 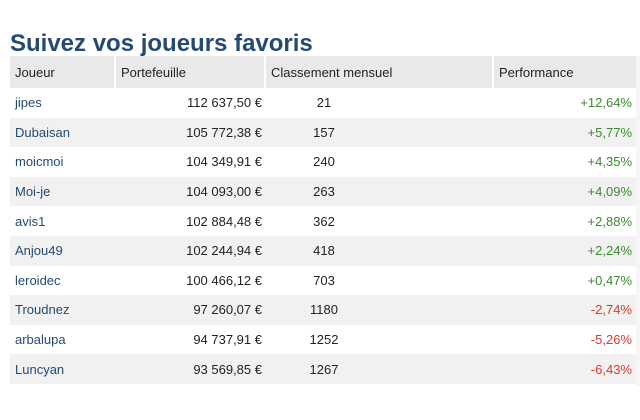 What do you see at coordinates (380, 310) in the screenshot?
I see `monthly-rank: 1180` at bounding box center [380, 310].